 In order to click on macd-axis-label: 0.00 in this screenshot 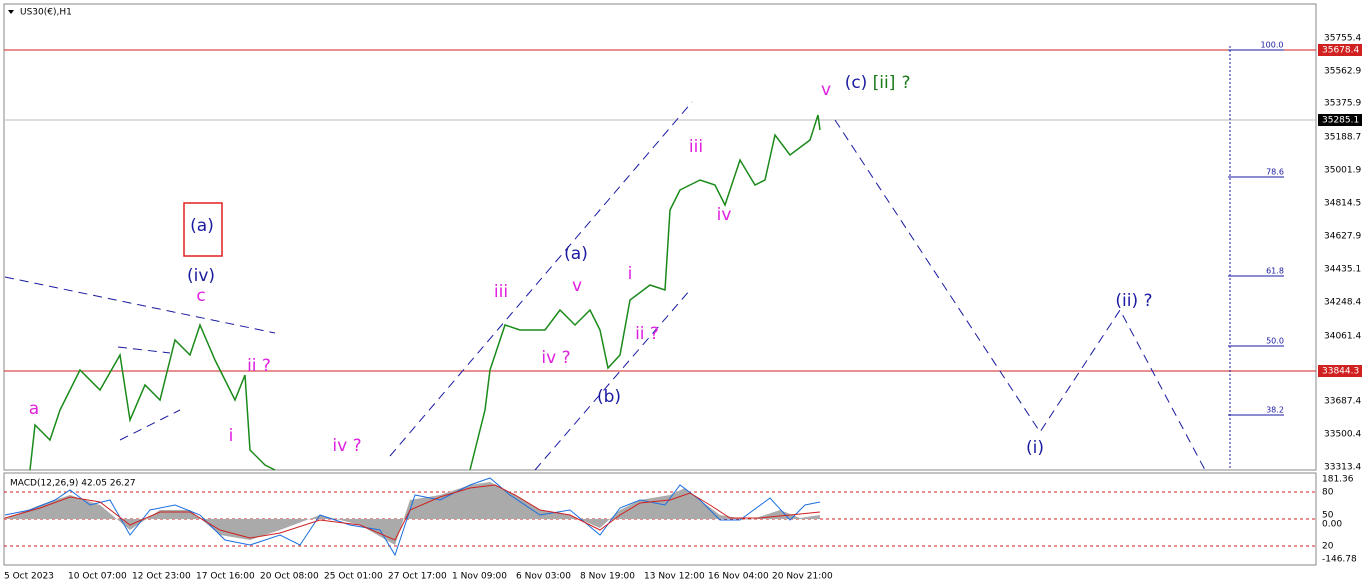, I will do `click(1332, 525)`.